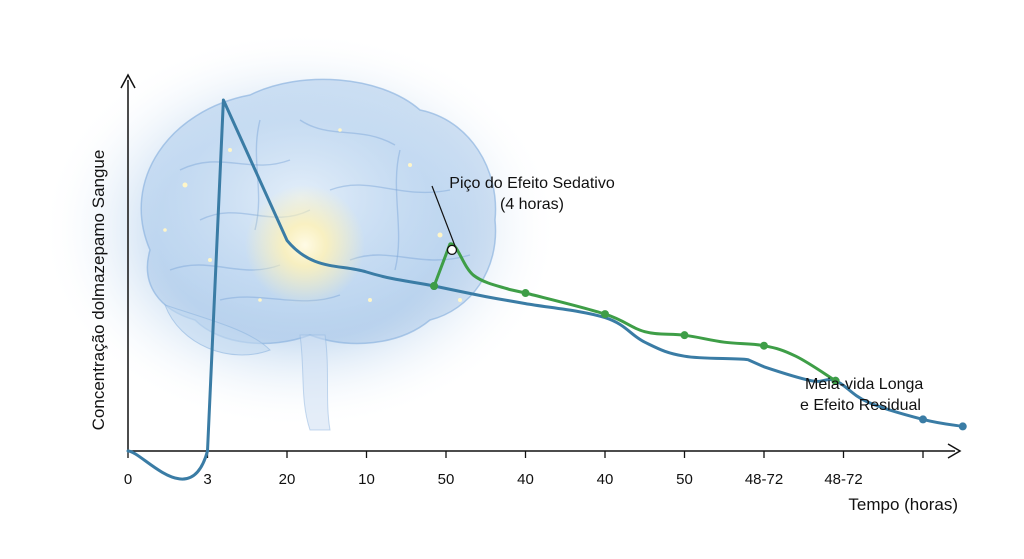 This screenshot has width=1024, height=559. I want to click on peak-marker, so click(452, 250).